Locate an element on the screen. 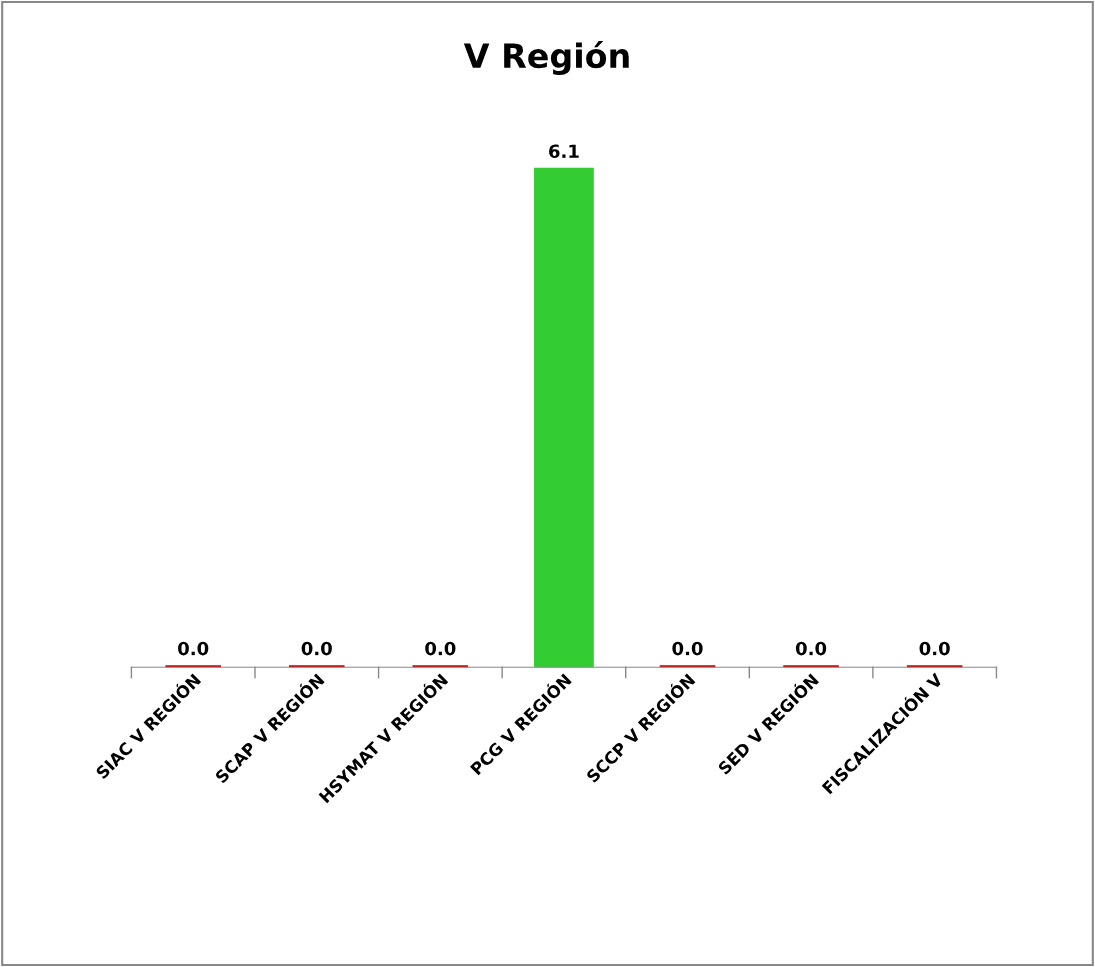 This screenshot has width=1095, height=967. chart-title: V Región is located at coordinates (546, 58).